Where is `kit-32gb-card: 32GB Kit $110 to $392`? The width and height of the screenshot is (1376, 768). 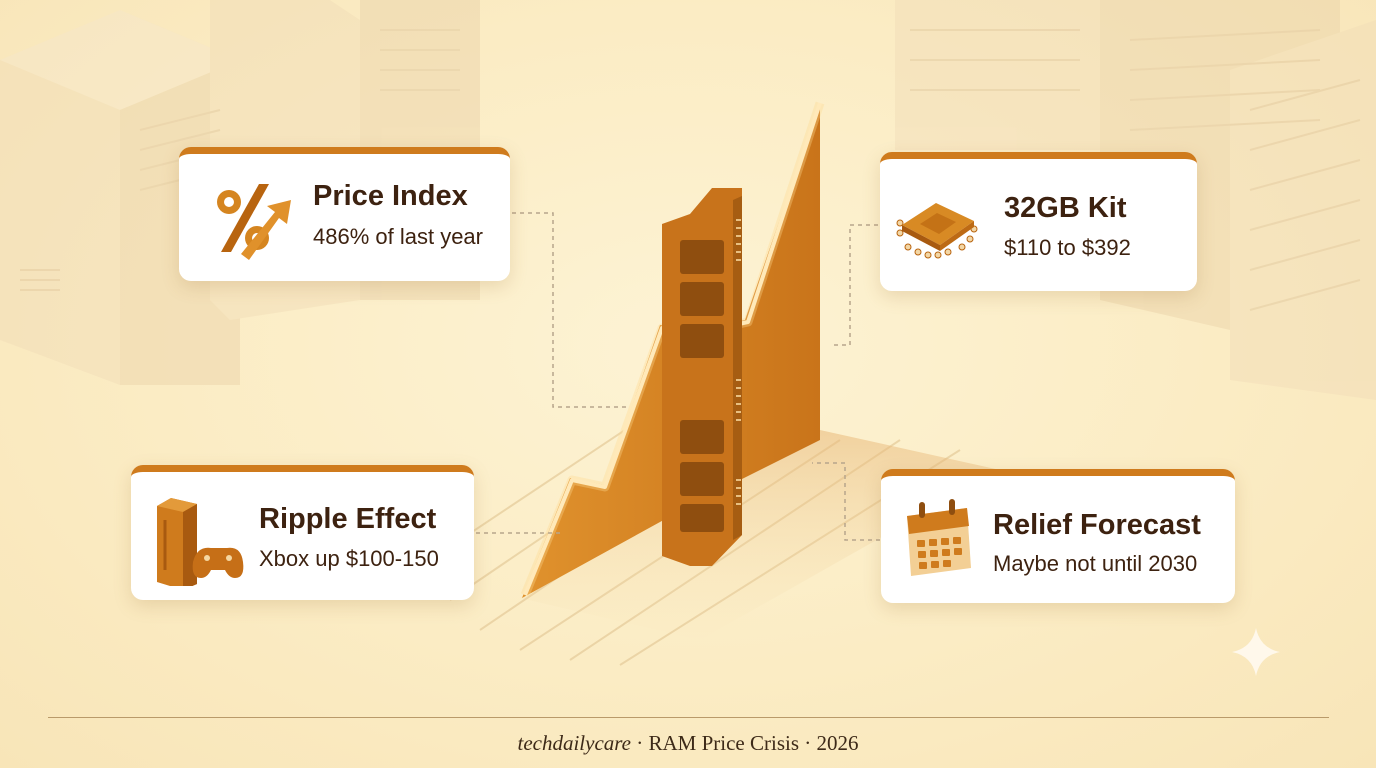
kit-32gb-card: 32GB Kit $110 to $392 is located at coordinates (1038, 221).